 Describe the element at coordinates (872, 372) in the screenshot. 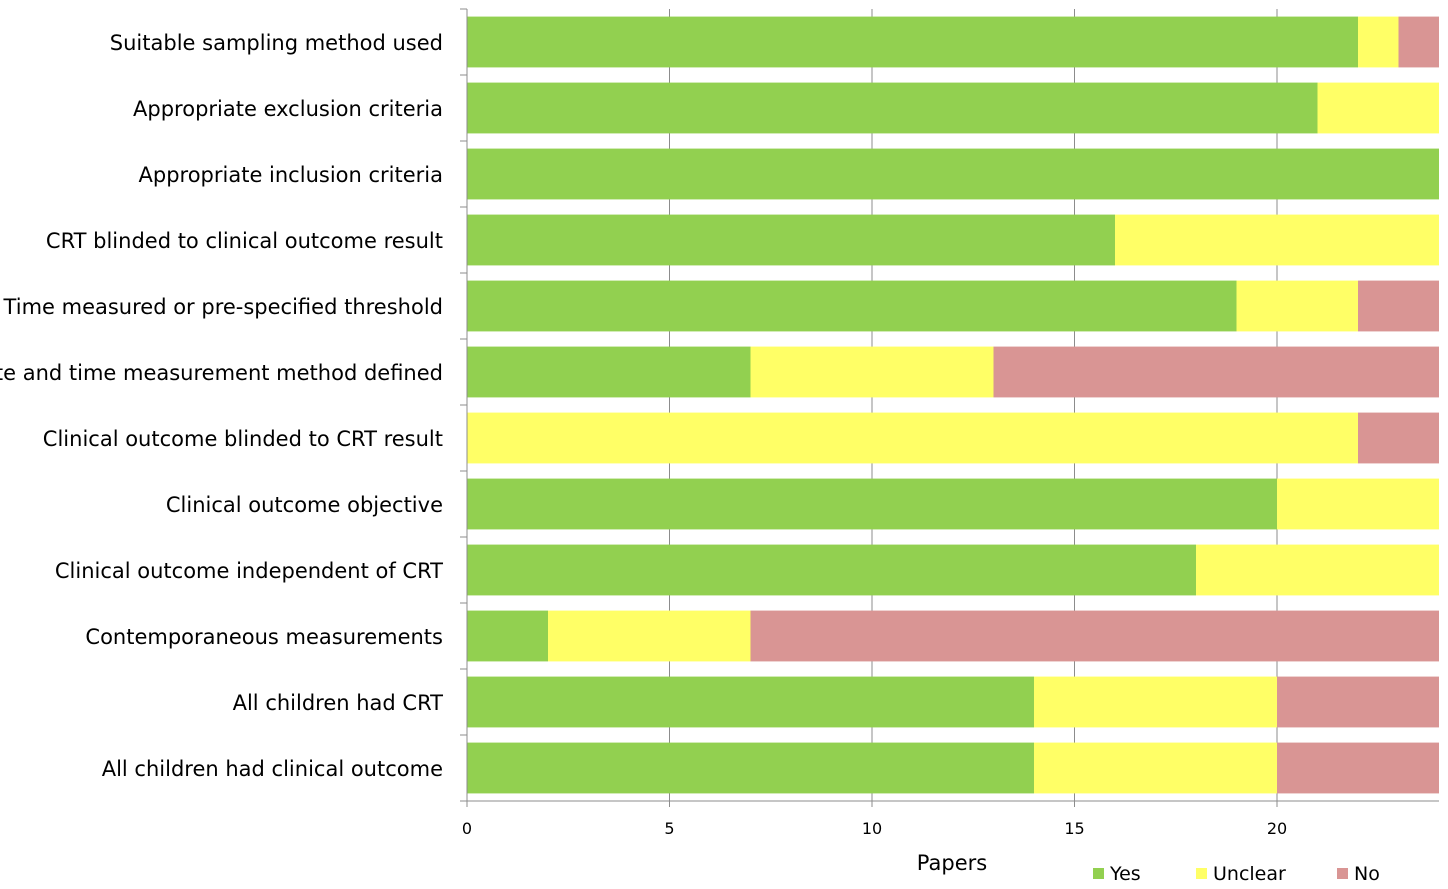

I see `bar-unclear-site-and-time-measurement-method-defined` at that location.